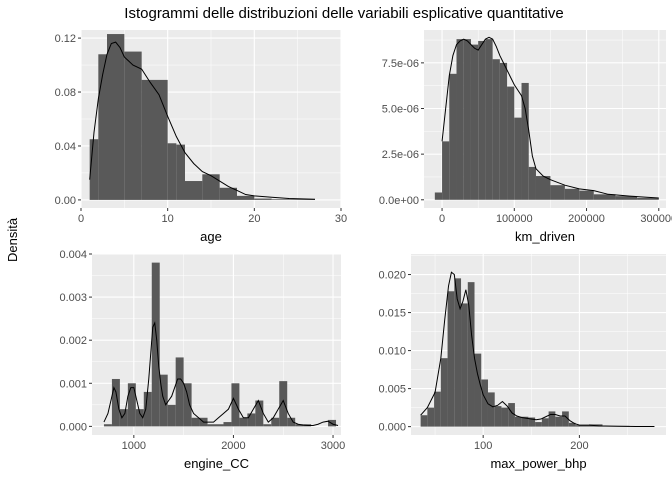  Describe the element at coordinates (392, 276) in the screenshot. I see `y-tick-label: 0.020` at that location.